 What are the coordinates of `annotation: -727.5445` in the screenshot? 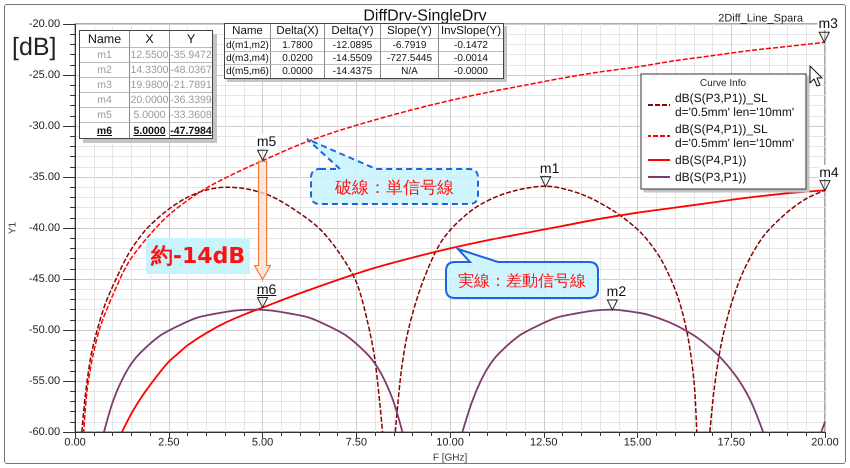 It's located at (410, 58).